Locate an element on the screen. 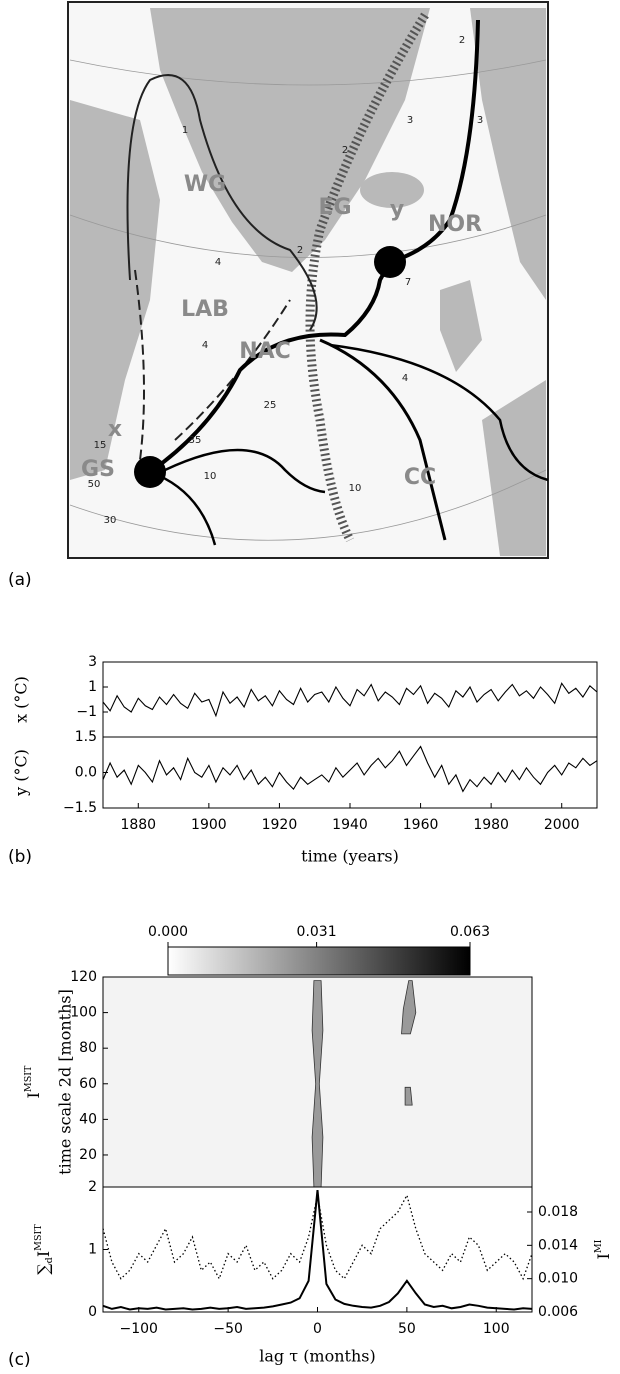 The image size is (620, 1374). y-axis-label: ∑dIMSIT is located at coordinates (44, 1249).